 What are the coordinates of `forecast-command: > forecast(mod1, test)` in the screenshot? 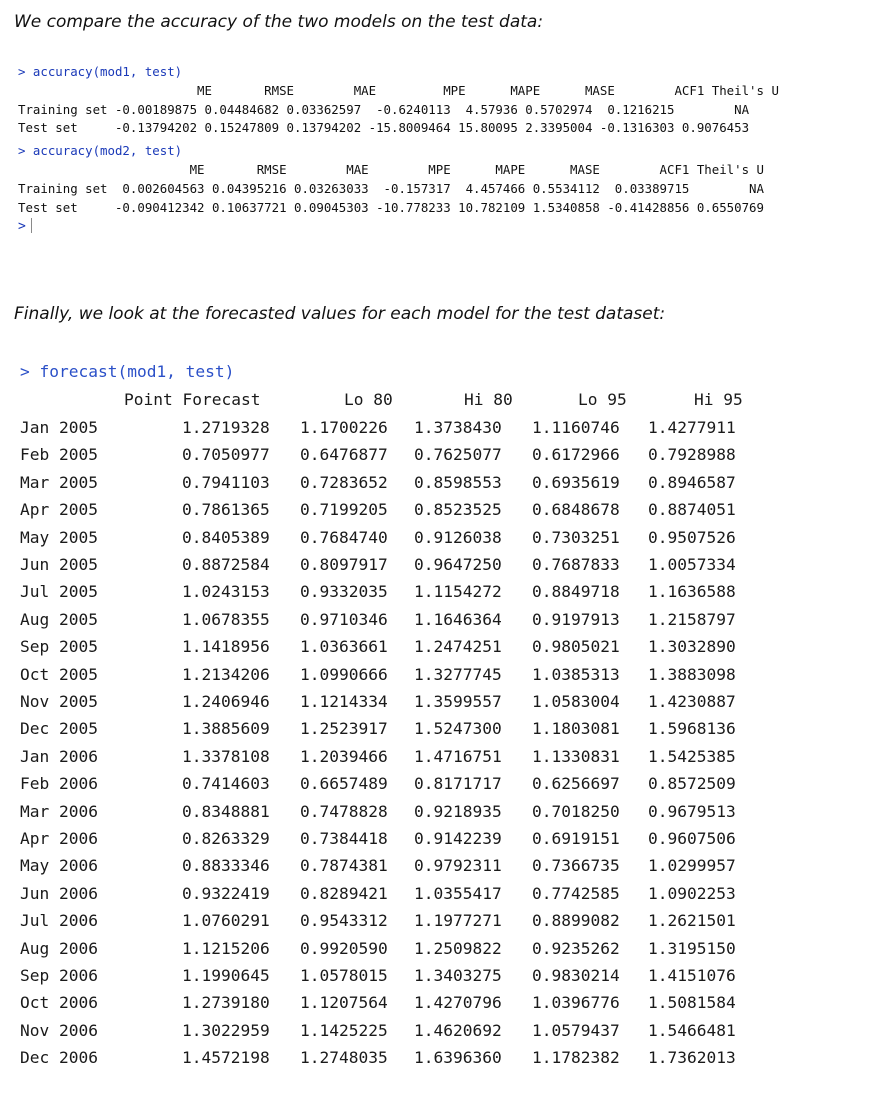 It's located at (127, 371).